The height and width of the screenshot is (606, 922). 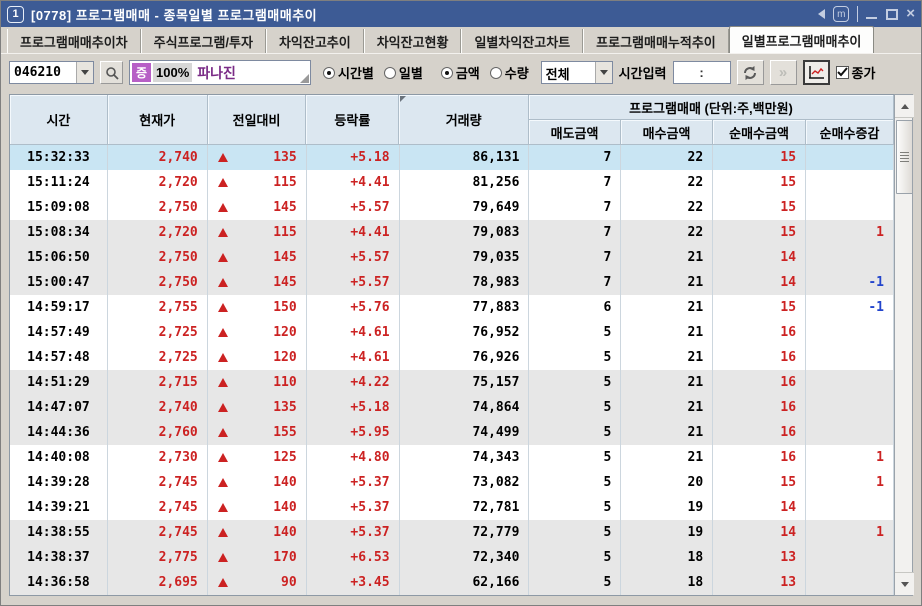 What do you see at coordinates (850, 132) in the screenshot?
I see `header-net-change: 순매수증감` at bounding box center [850, 132].